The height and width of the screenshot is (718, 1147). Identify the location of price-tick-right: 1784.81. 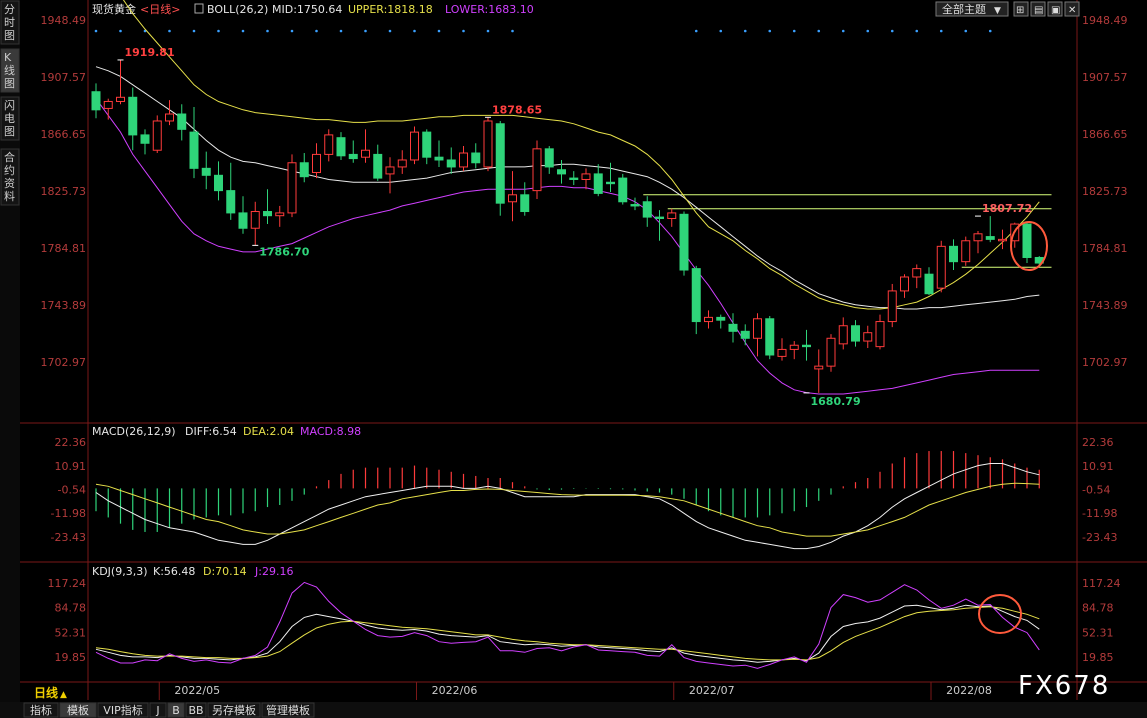
(1105, 248).